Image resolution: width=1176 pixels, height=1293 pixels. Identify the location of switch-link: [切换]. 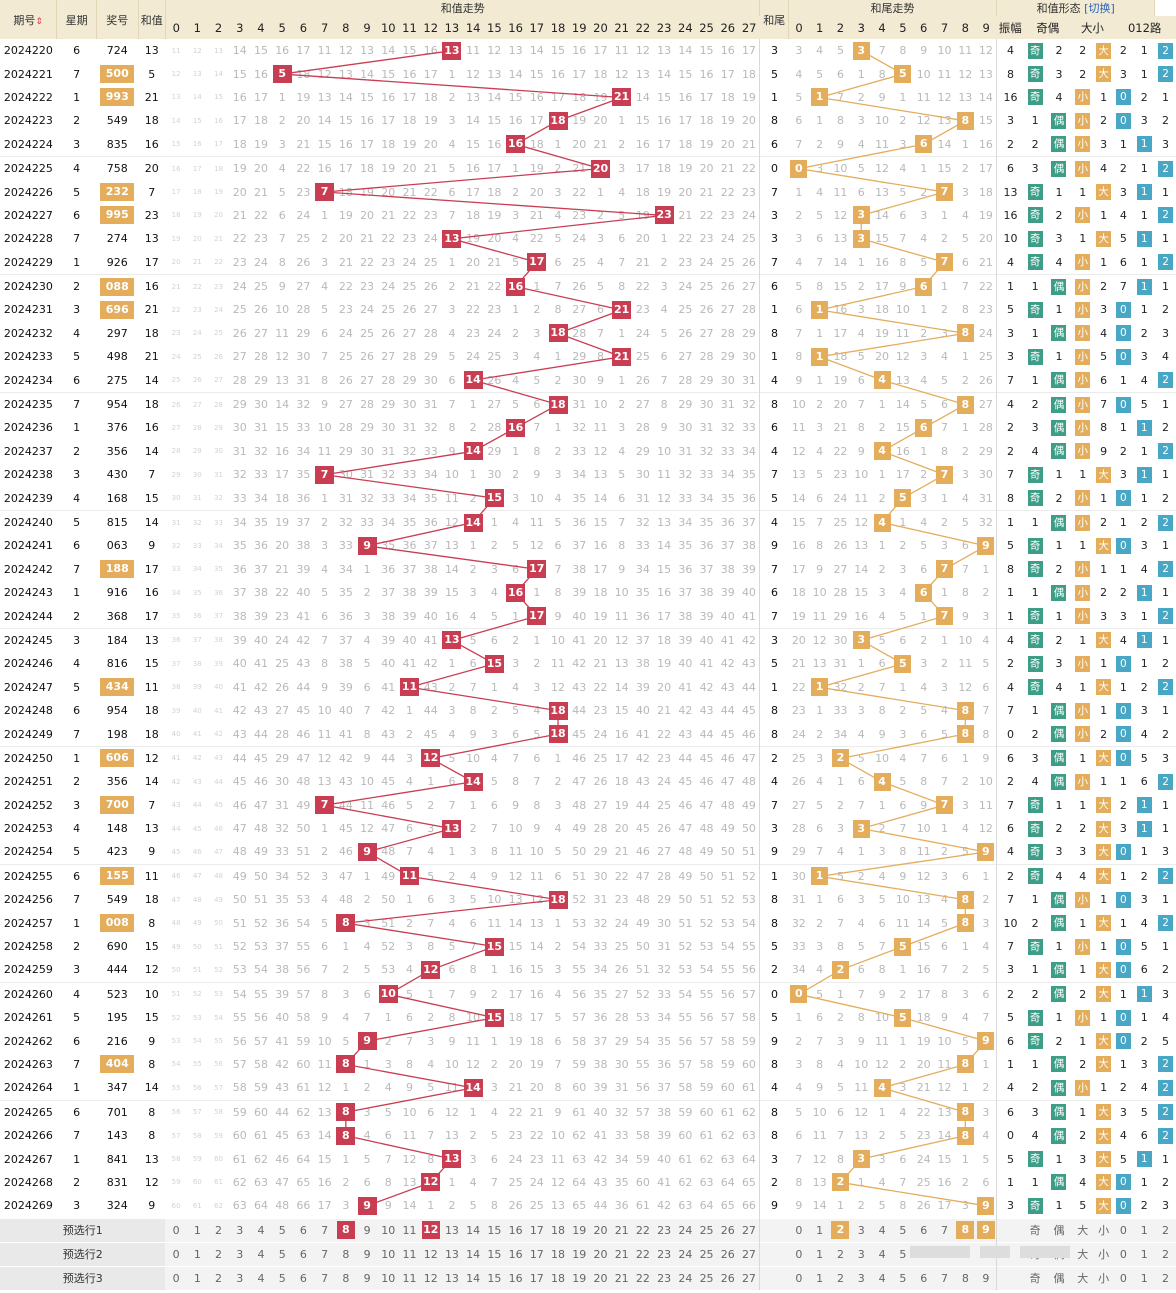
(1099, 8).